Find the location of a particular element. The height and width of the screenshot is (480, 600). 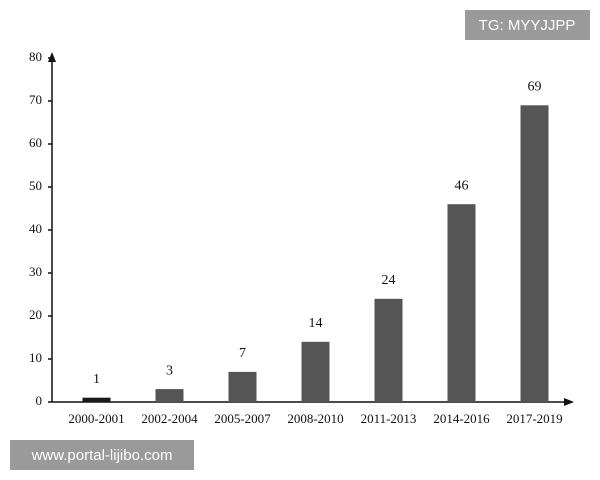

y-tick-label: 0 is located at coordinates (39, 400).